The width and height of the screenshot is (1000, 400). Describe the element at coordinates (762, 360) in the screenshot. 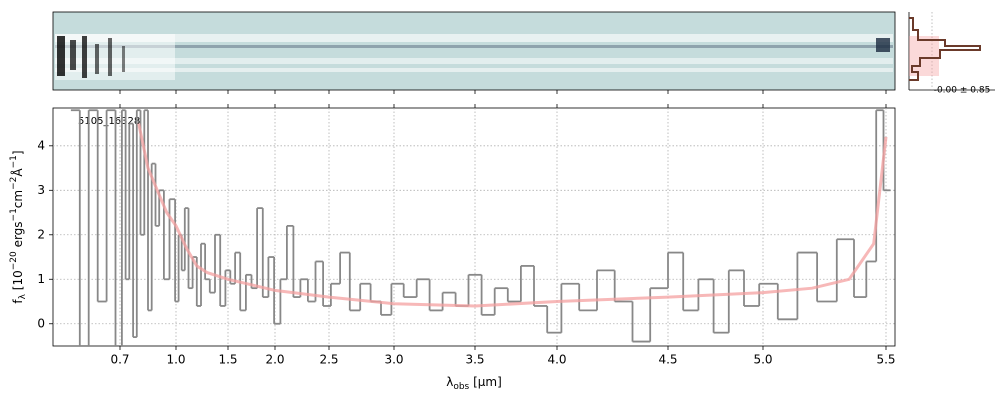

I see `x-tick-label: 5.0` at that location.